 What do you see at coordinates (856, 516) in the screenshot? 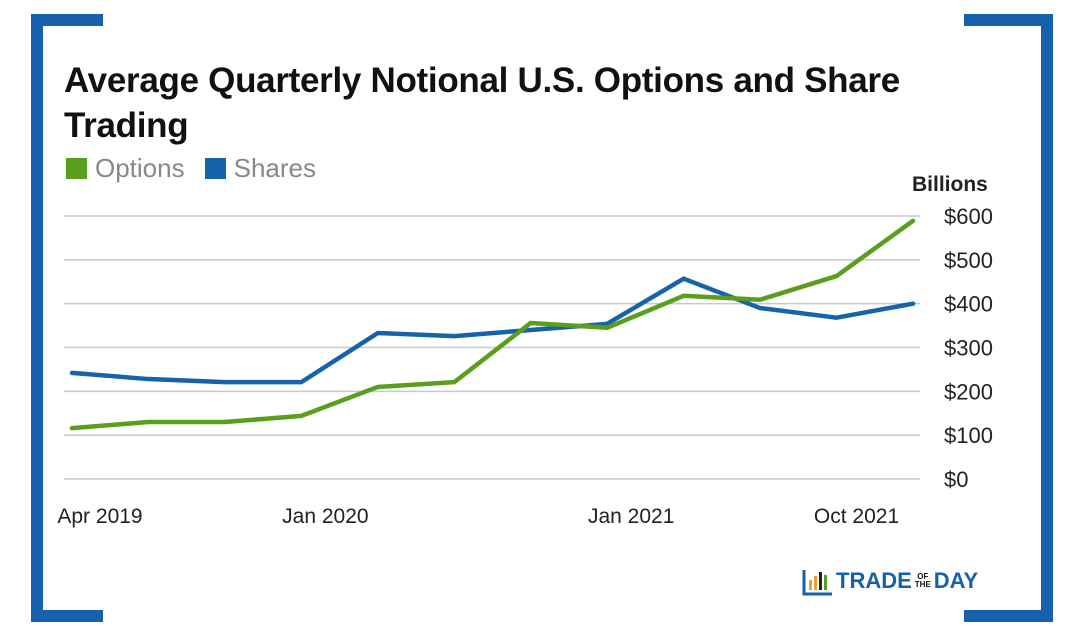
I see `x-tick-label: Oct 2021` at bounding box center [856, 516].